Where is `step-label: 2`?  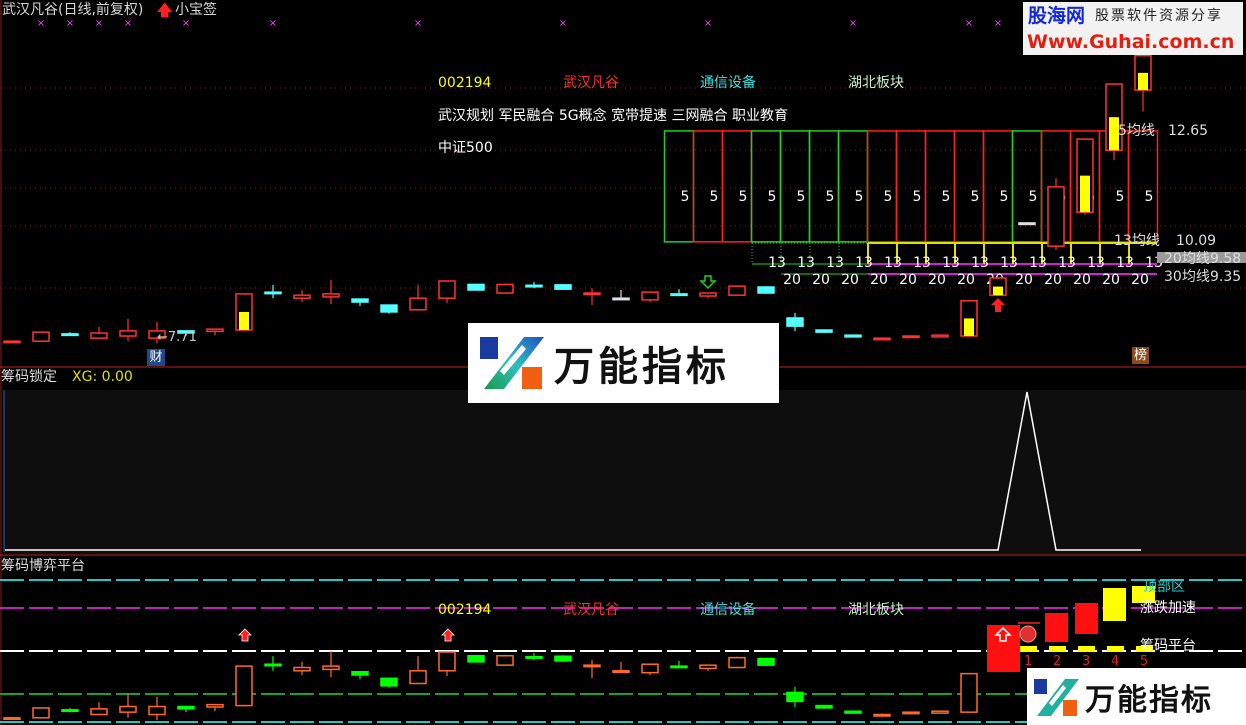
step-label: 2 is located at coordinates (1057, 661).